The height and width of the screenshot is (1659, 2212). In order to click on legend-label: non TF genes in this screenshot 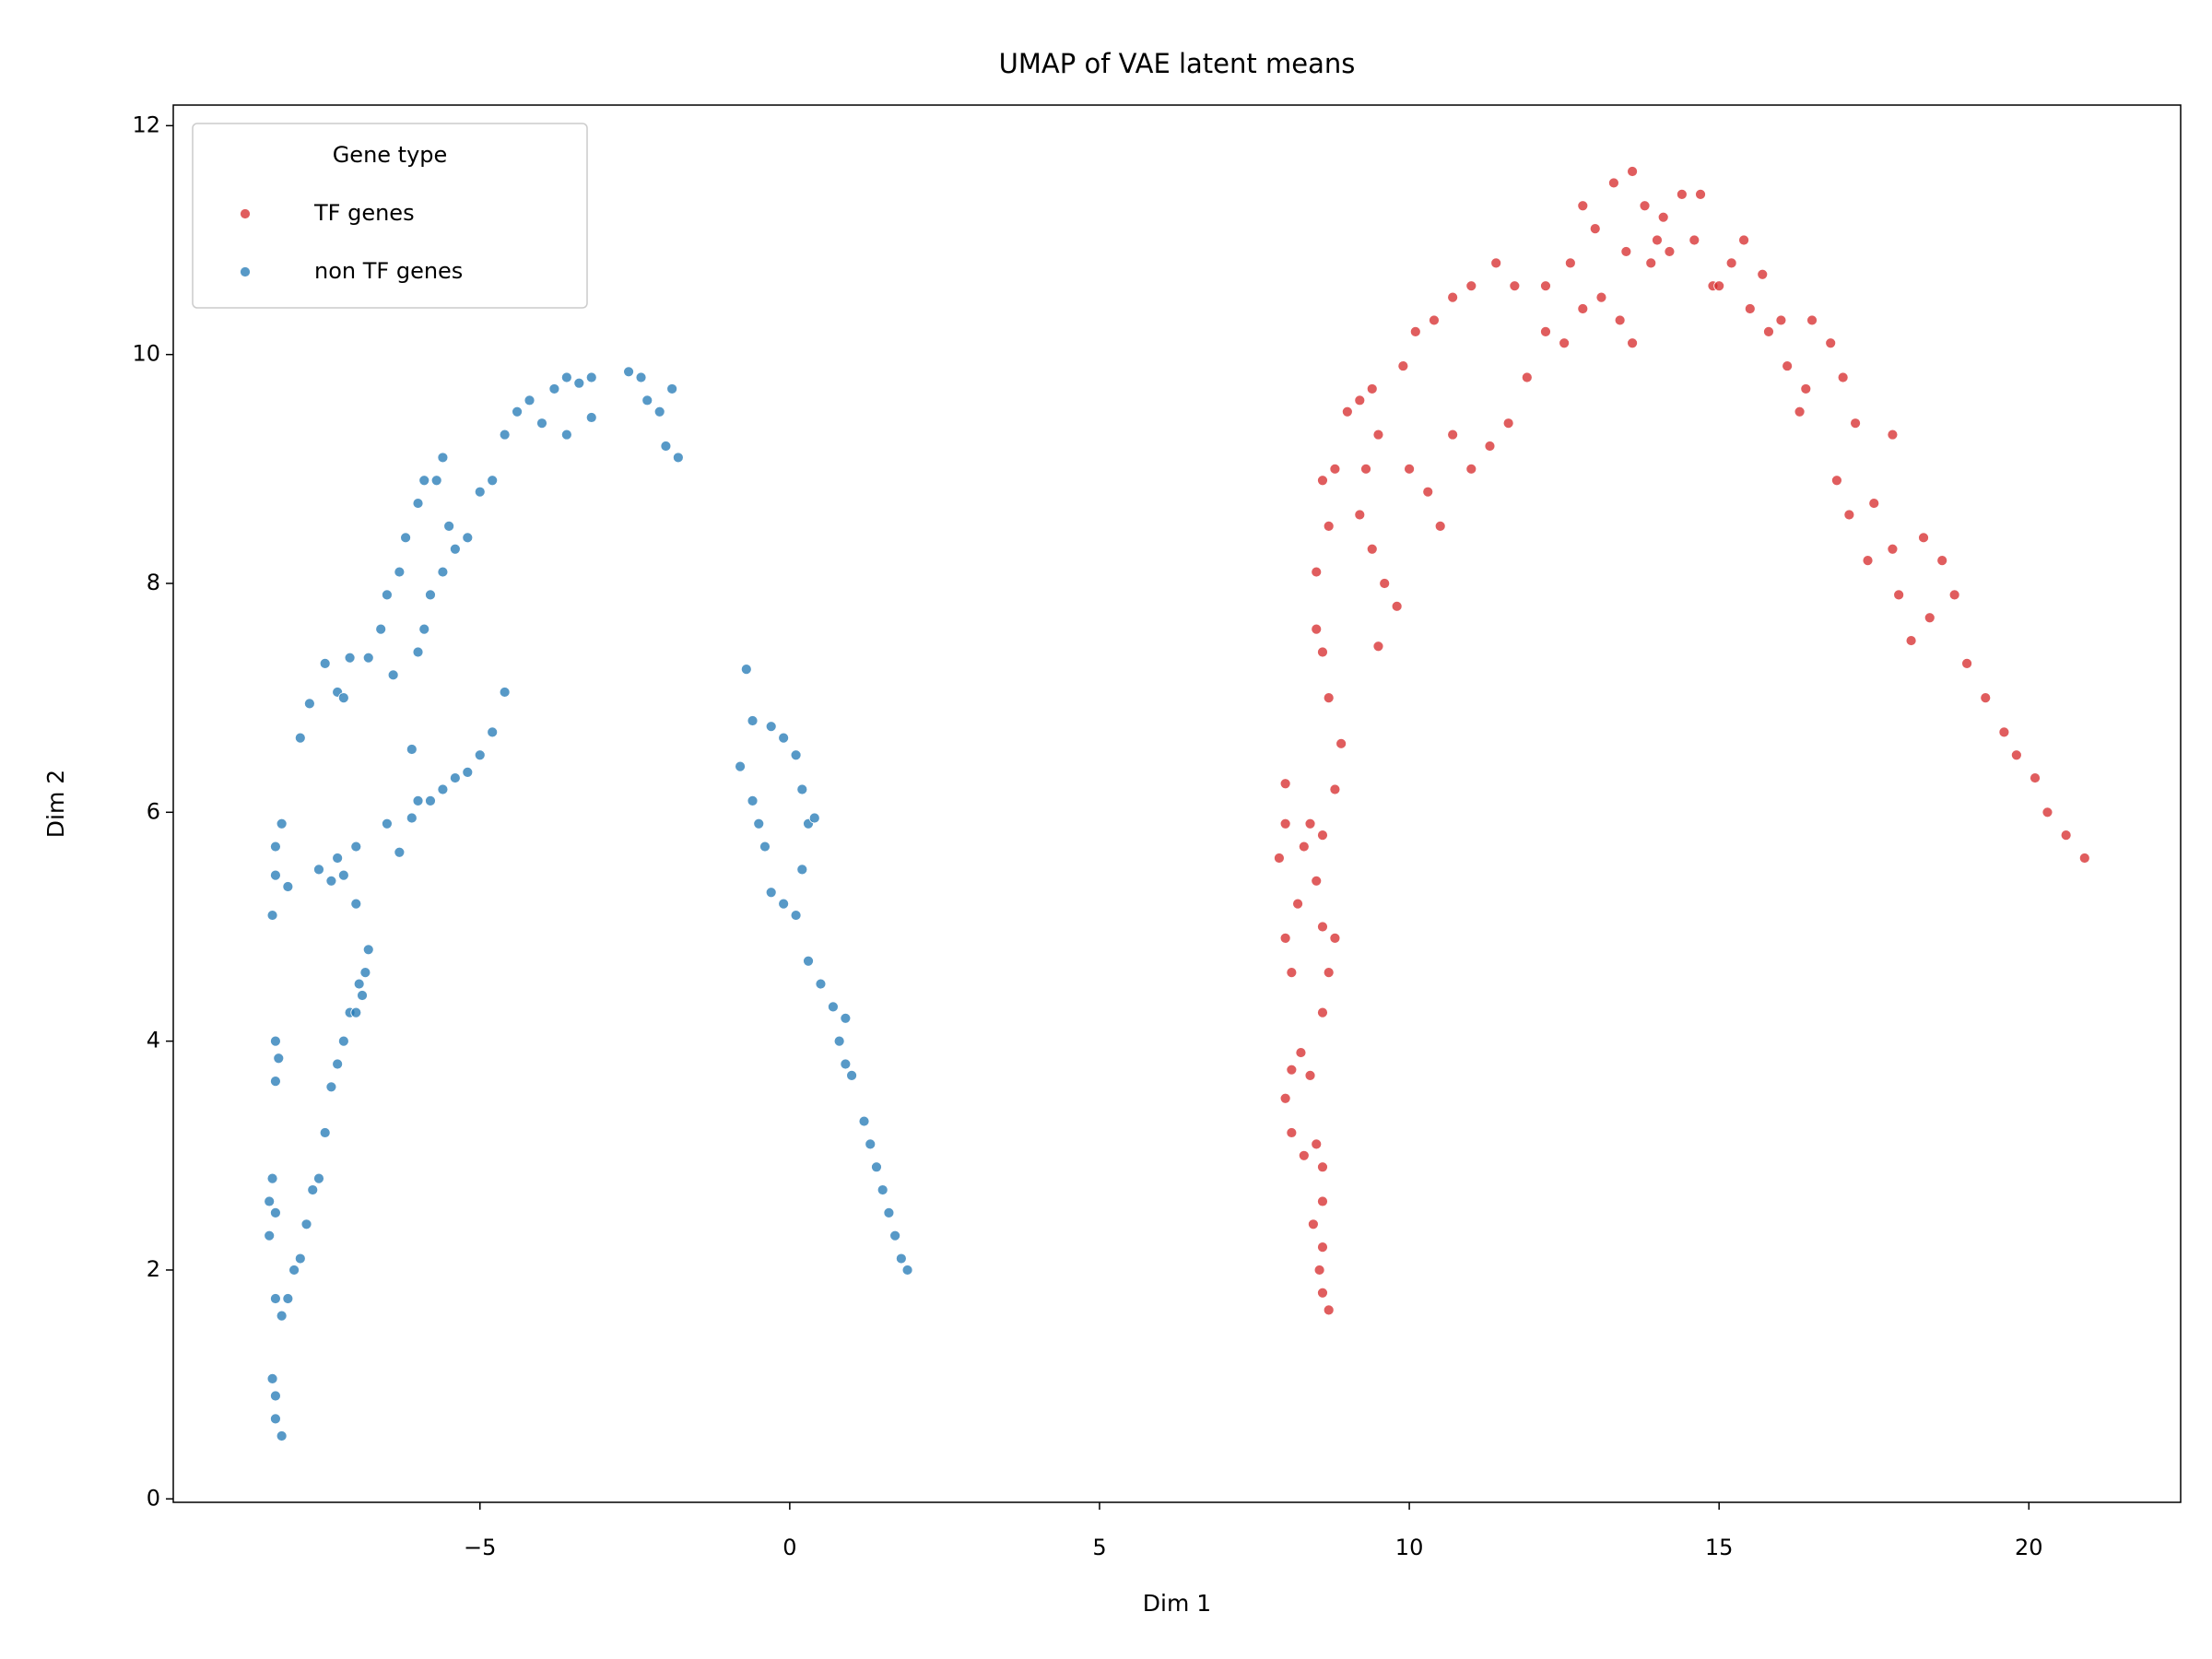, I will do `click(388, 271)`.